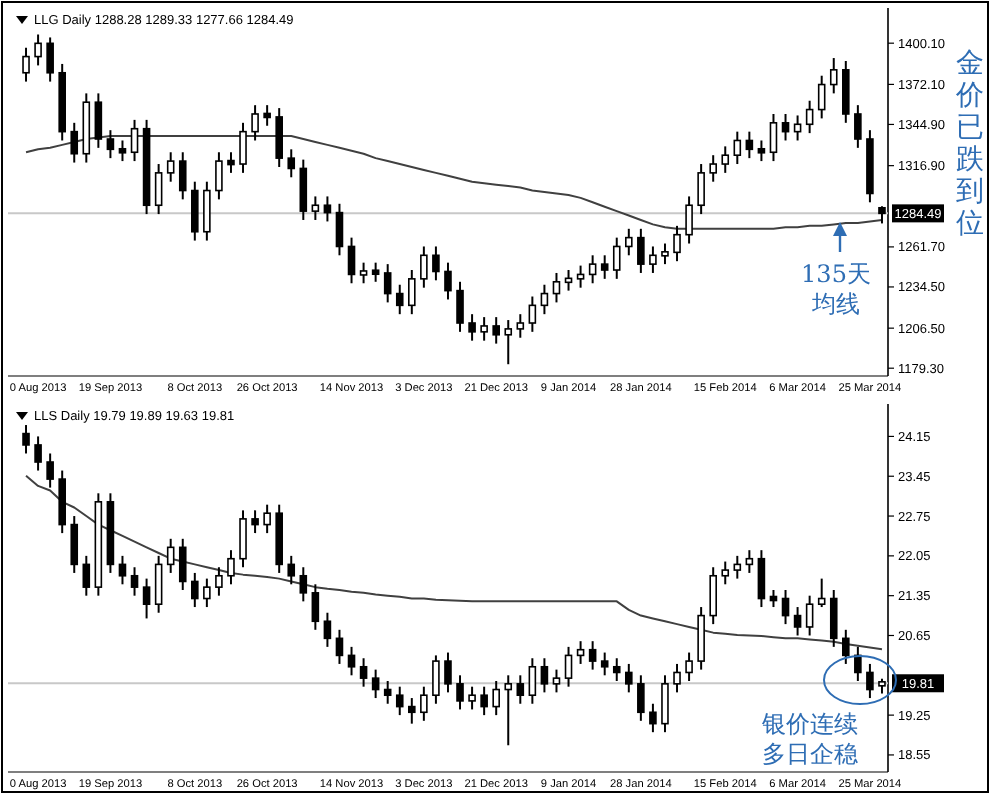 This screenshot has width=990, height=794. Describe the element at coordinates (969, 144) in the screenshot. I see `text: 金价已跌到位` at that location.